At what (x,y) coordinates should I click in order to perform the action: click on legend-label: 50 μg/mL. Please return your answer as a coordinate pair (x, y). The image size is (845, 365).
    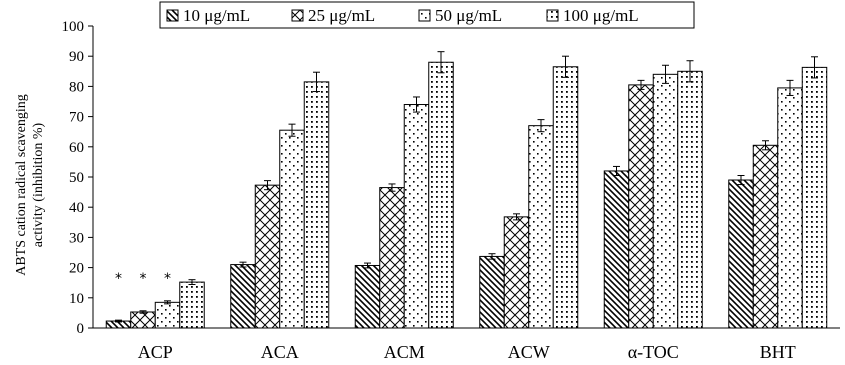
    Looking at the image, I should click on (468, 15).